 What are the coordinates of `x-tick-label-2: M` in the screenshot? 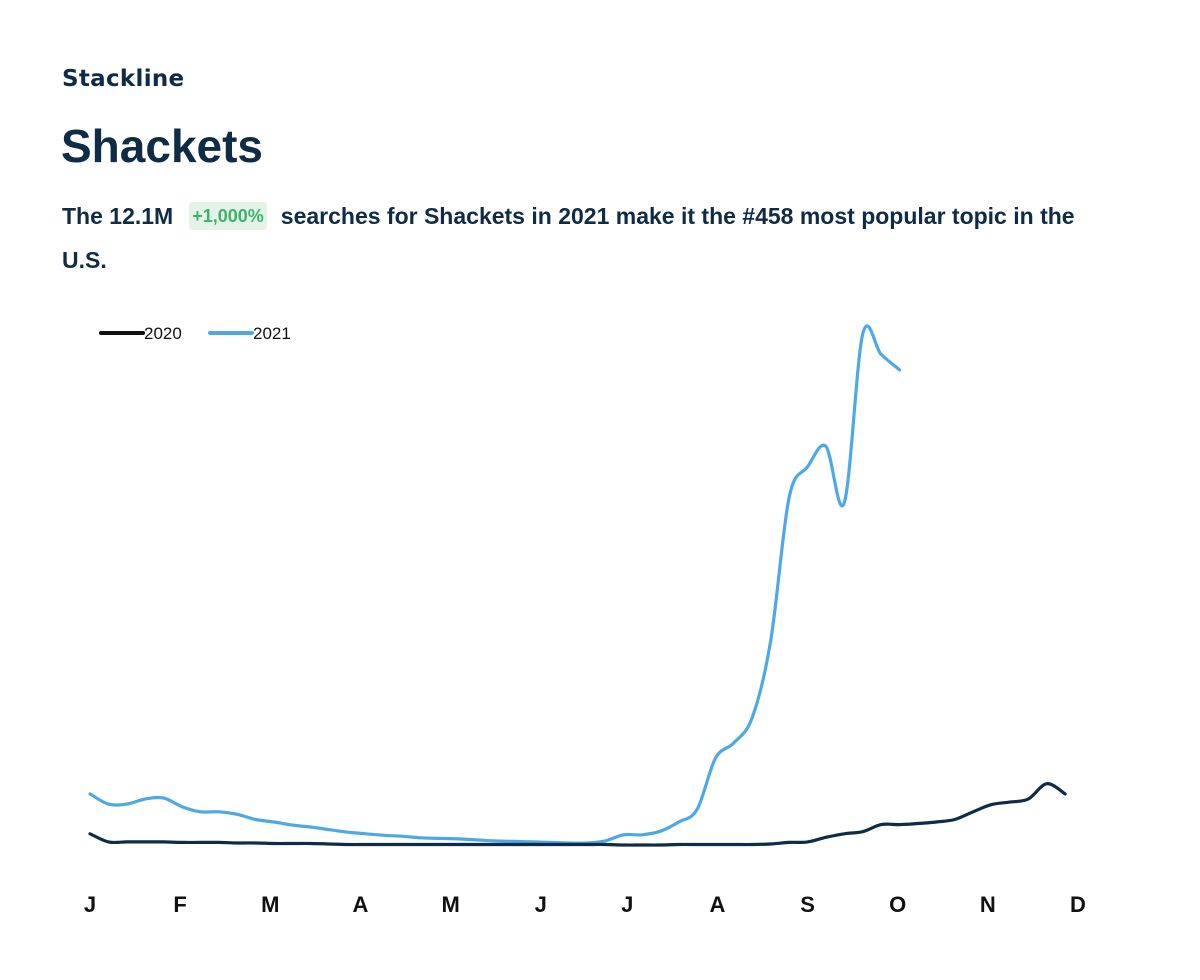 It's located at (270, 904).